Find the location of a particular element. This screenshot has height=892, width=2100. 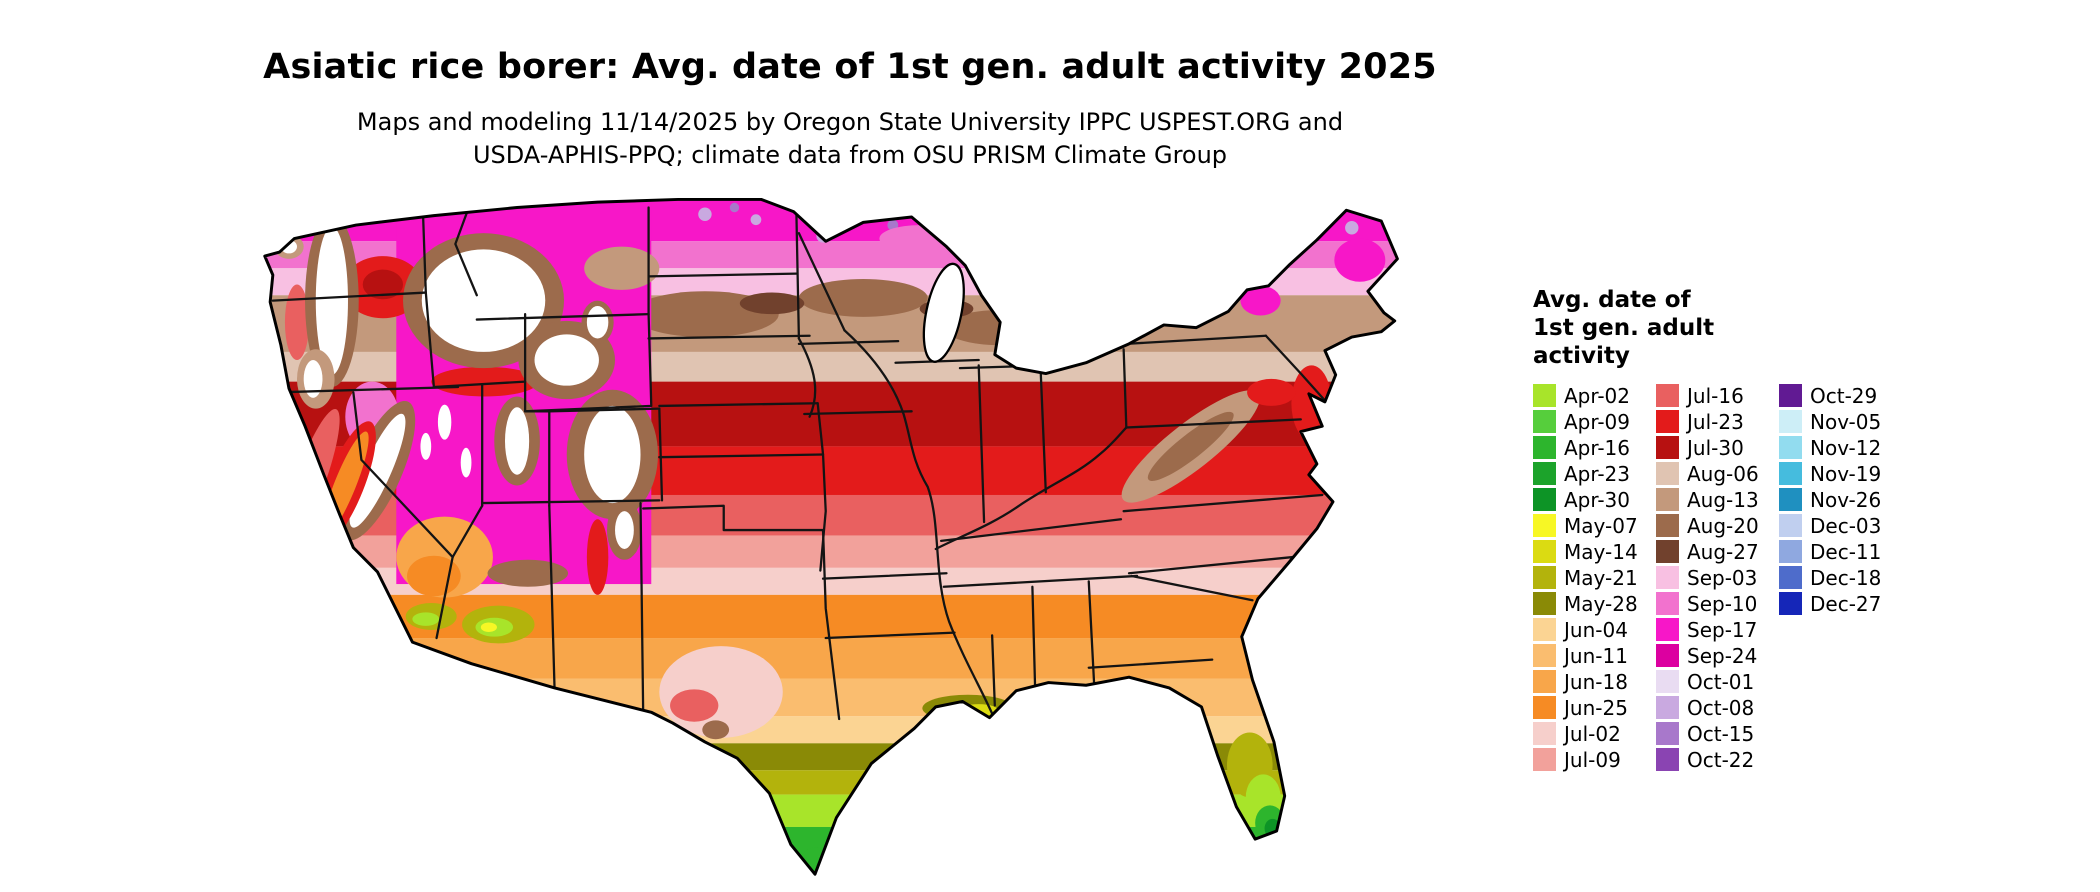

legend-entry: Jun-25 is located at coordinates (1587, 708).